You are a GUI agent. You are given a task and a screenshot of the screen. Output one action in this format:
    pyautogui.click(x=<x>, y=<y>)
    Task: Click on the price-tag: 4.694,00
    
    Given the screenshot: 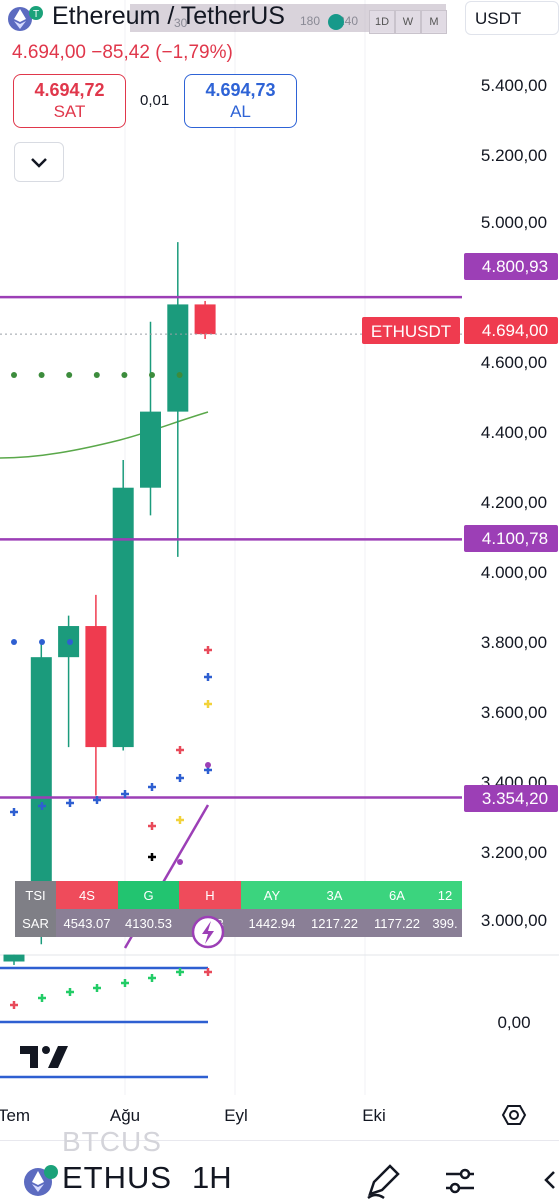 What is the action you would take?
    pyautogui.click(x=511, y=330)
    